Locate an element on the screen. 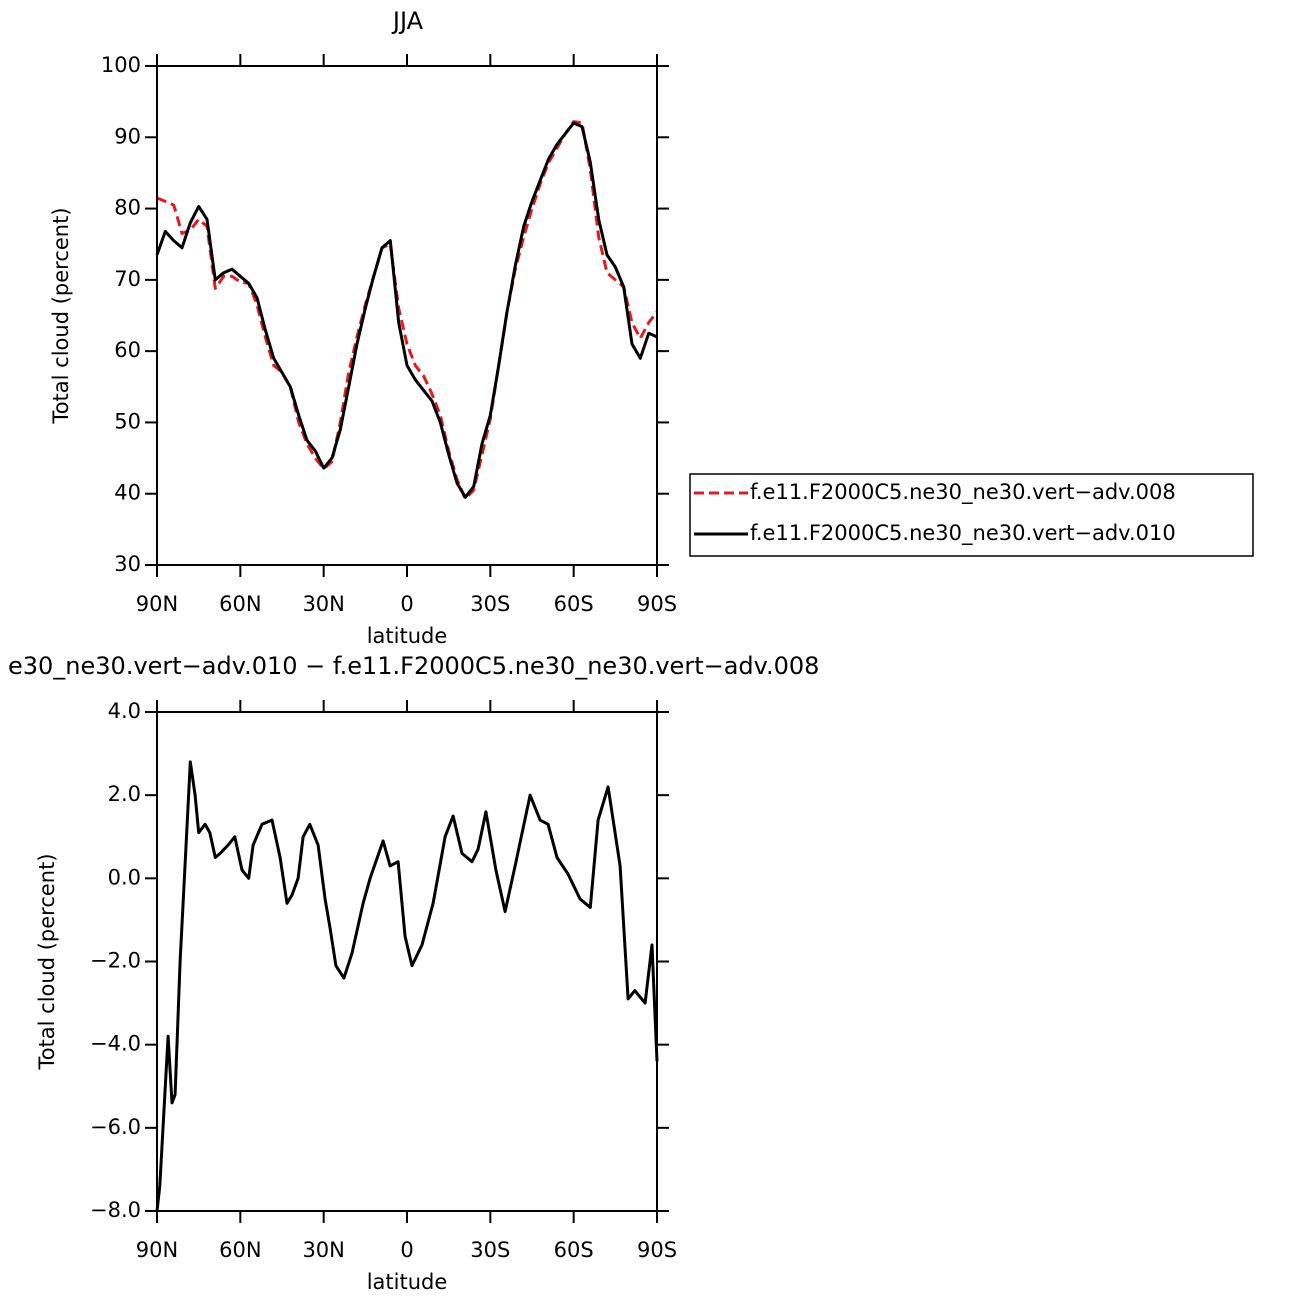  legend-box is located at coordinates (971, 515).